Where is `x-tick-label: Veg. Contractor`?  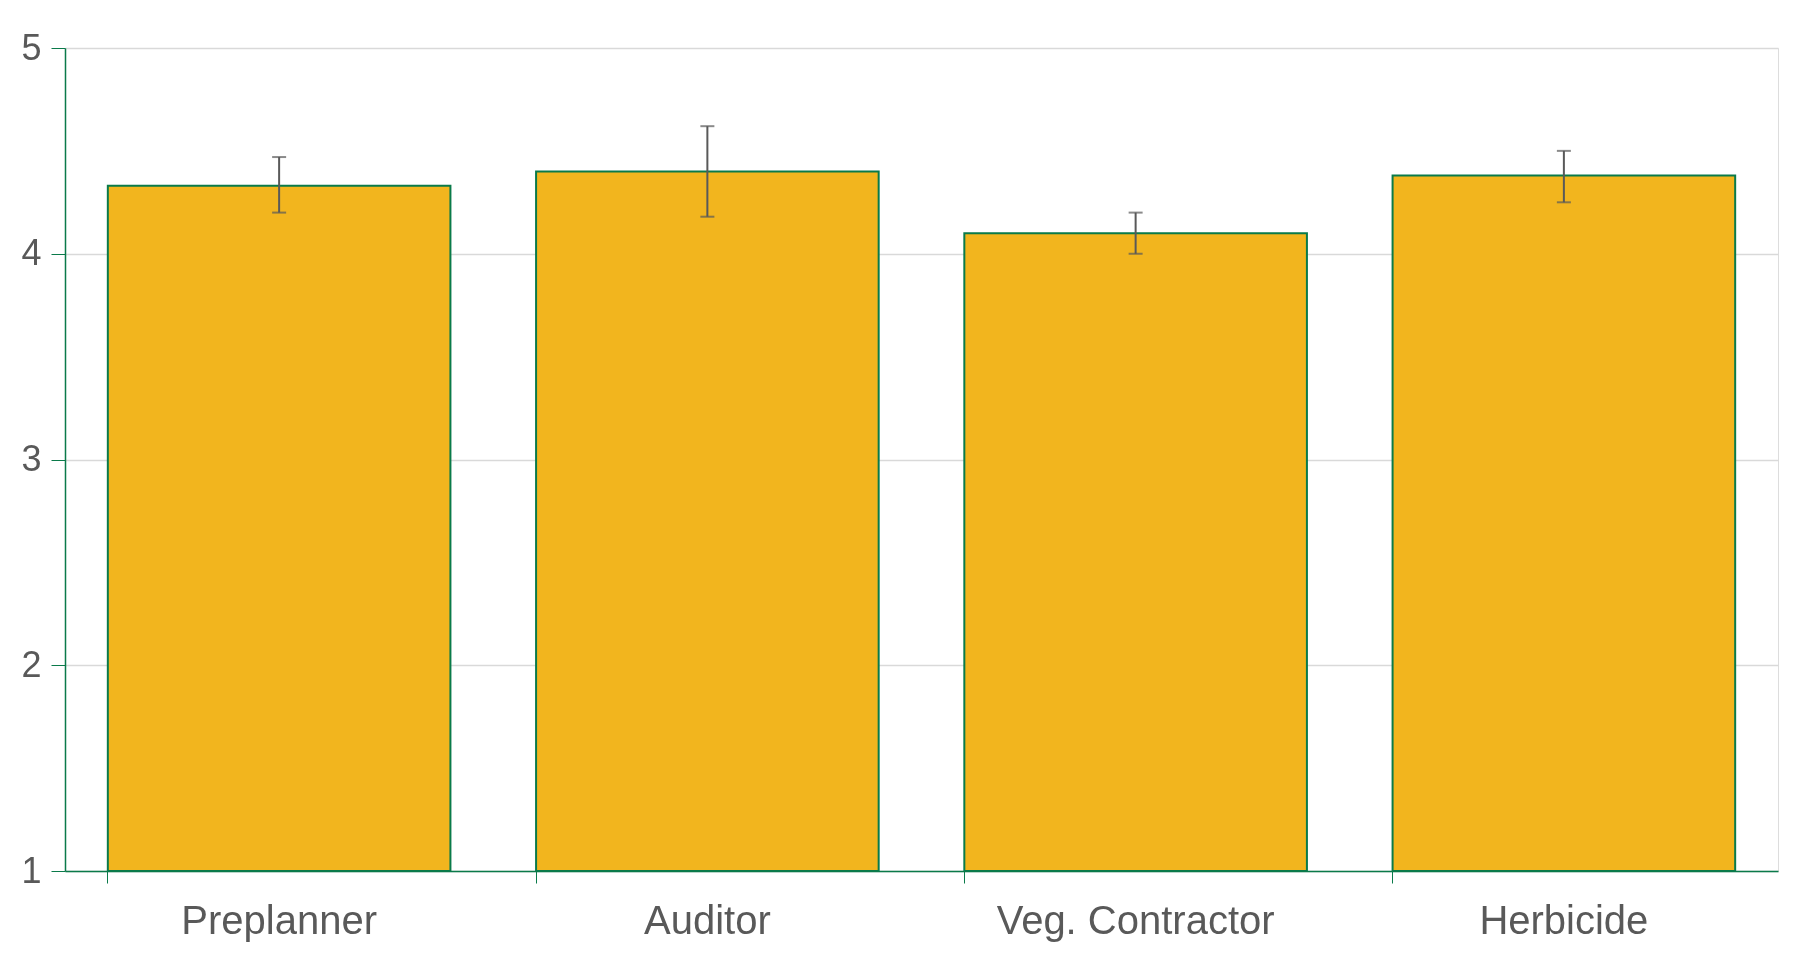
x-tick-label: Veg. Contractor is located at coordinates (1135, 919).